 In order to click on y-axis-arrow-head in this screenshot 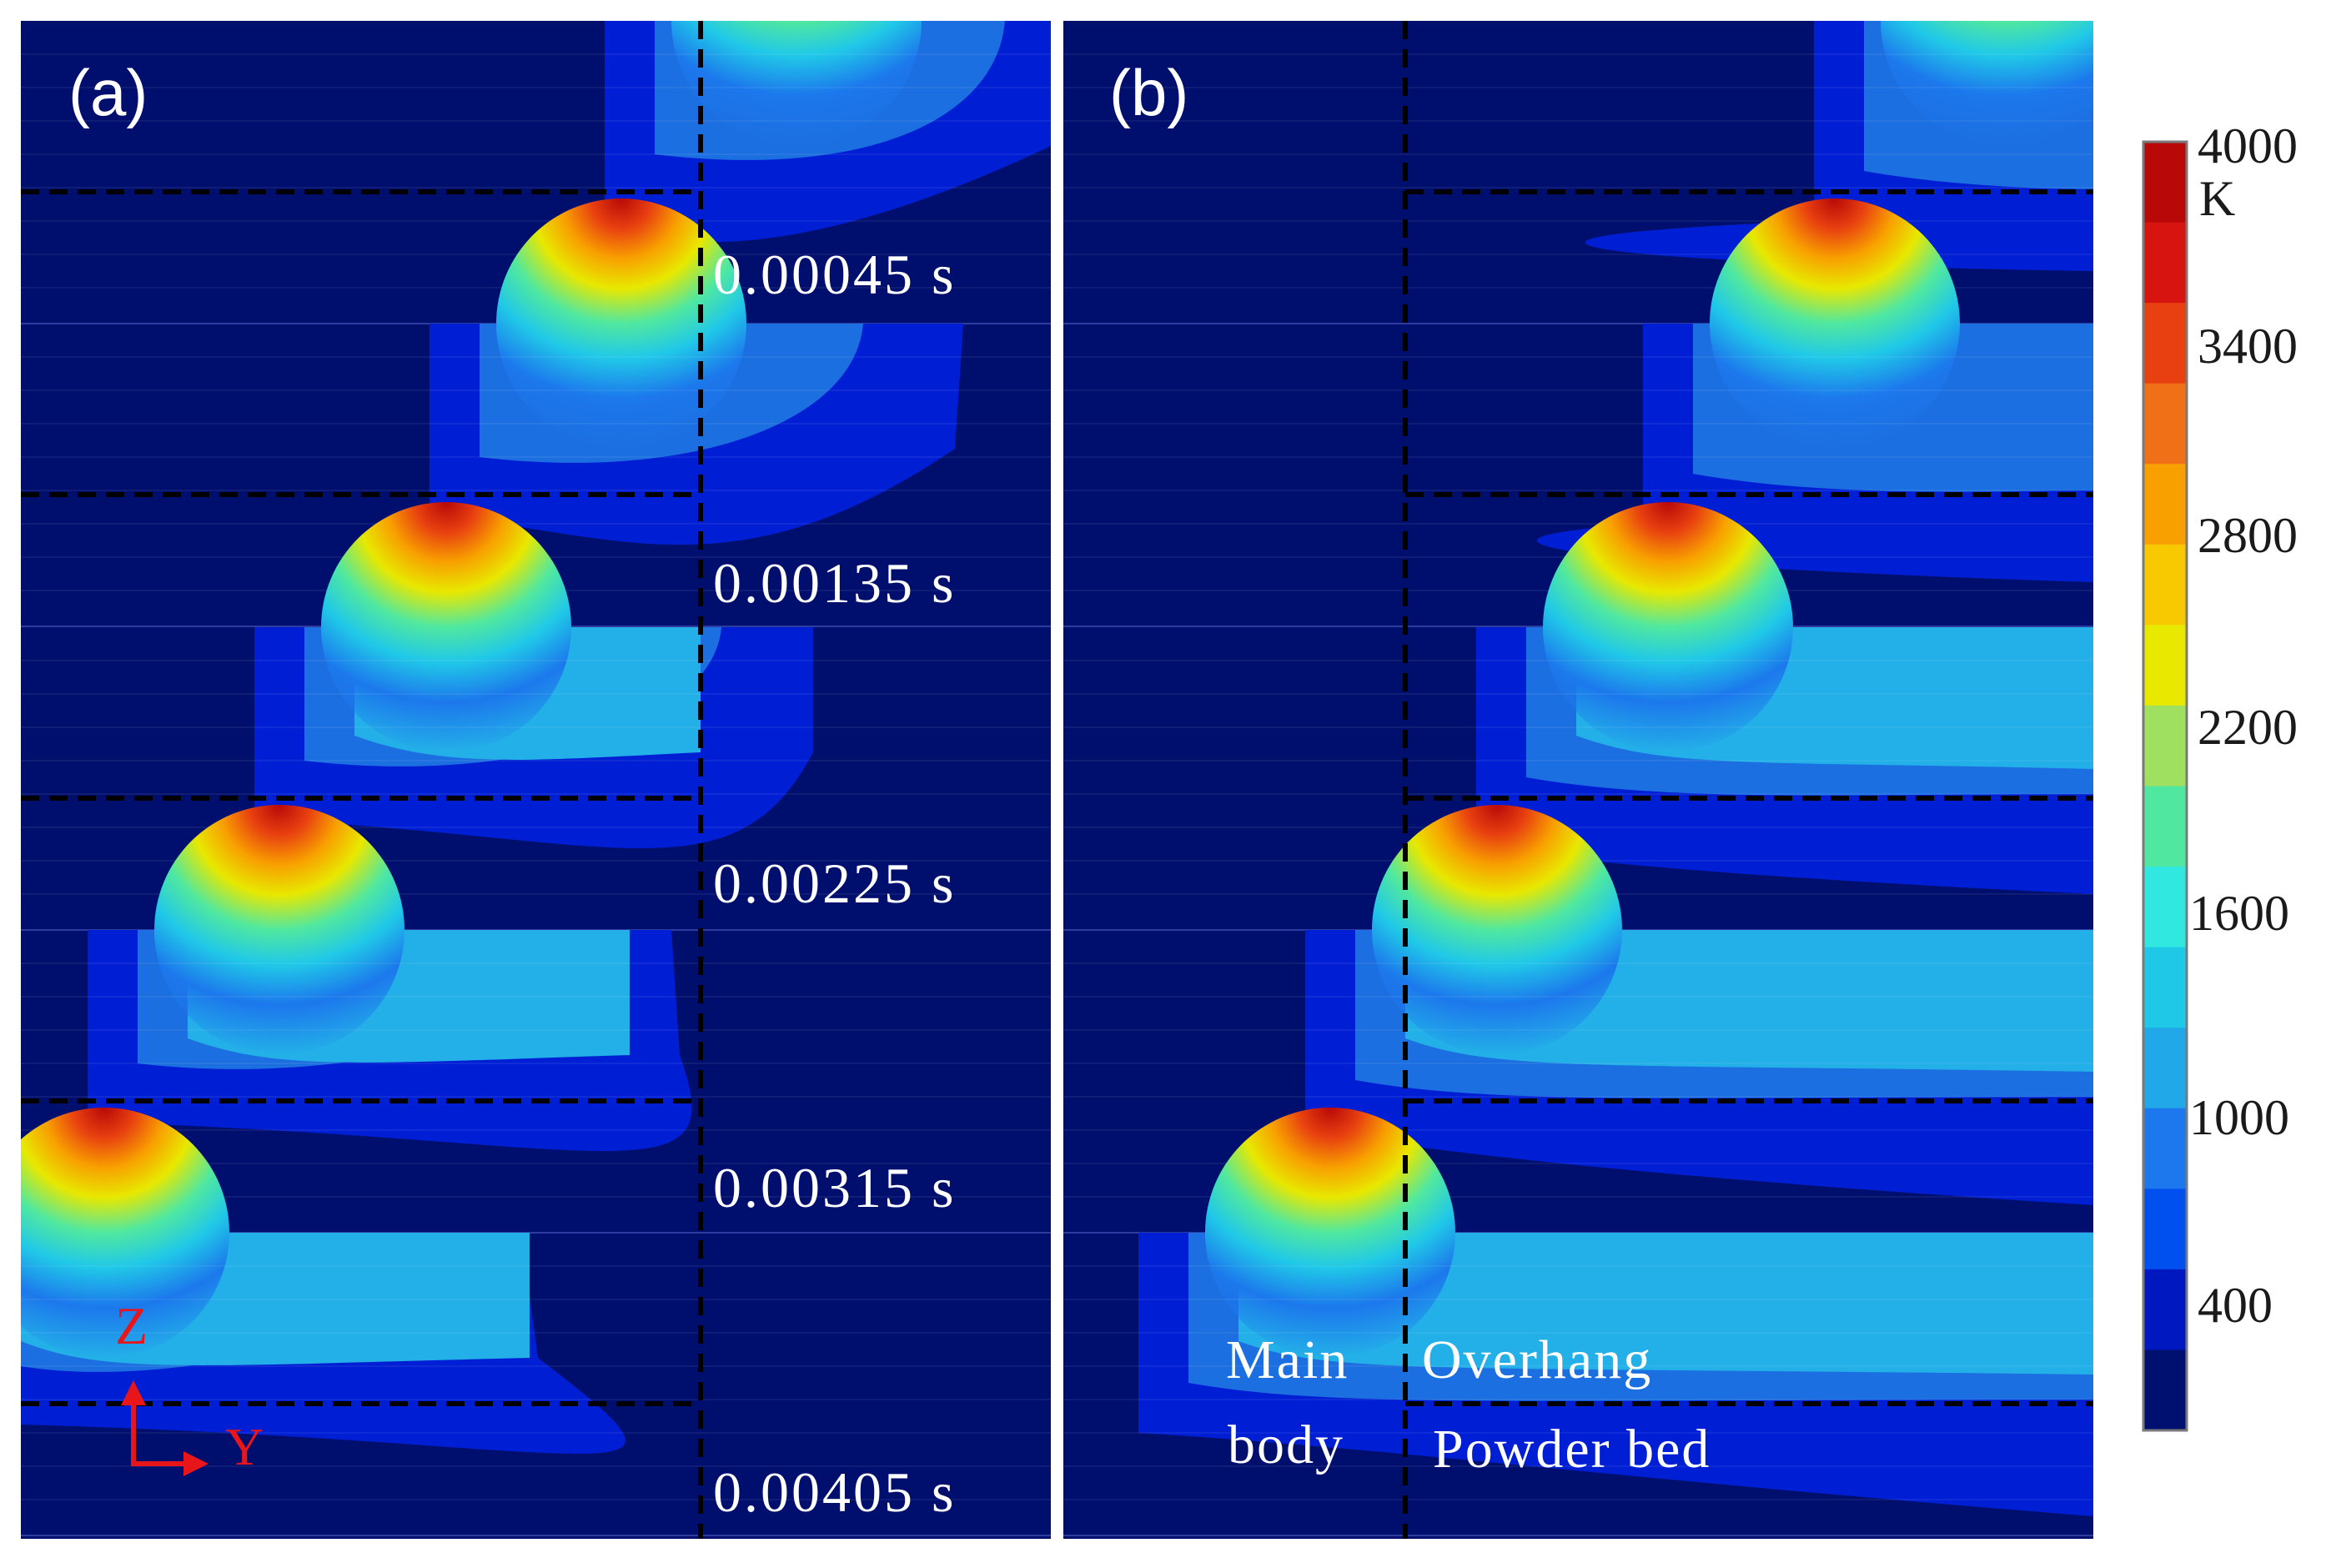, I will do `click(195, 1463)`.